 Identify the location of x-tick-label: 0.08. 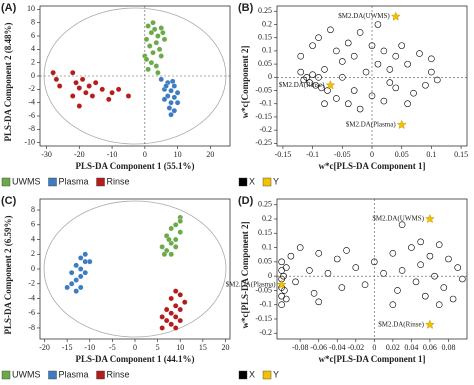
(448, 347).